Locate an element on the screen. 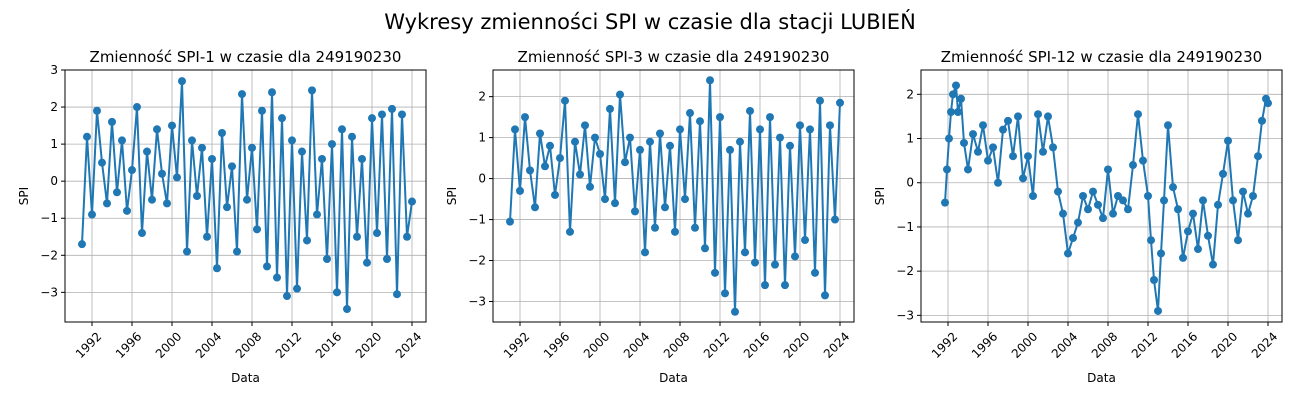  panel-title: Zmienność SPI-1 w czasie dla 249190230 is located at coordinates (246, 57).